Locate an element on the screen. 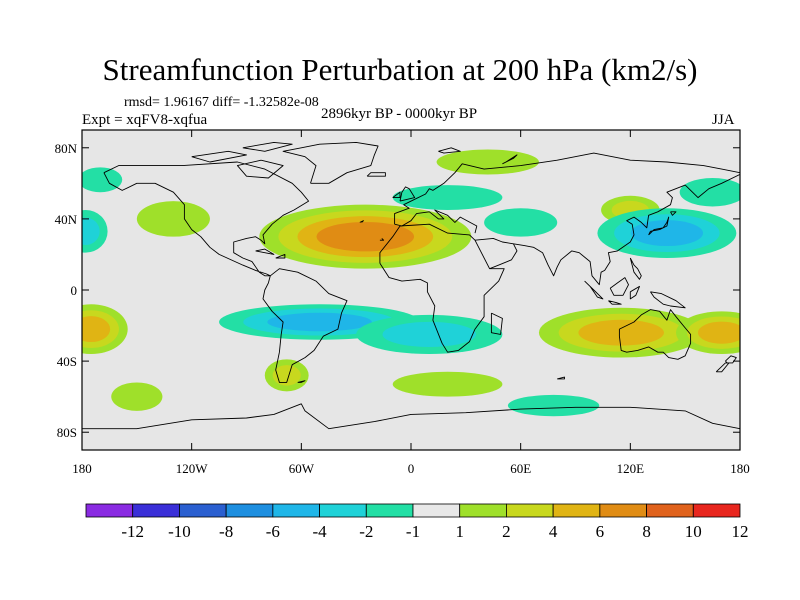 Image resolution: width=800 pixels, height=600 pixels. lon-tick-label: 0 is located at coordinates (411, 468).